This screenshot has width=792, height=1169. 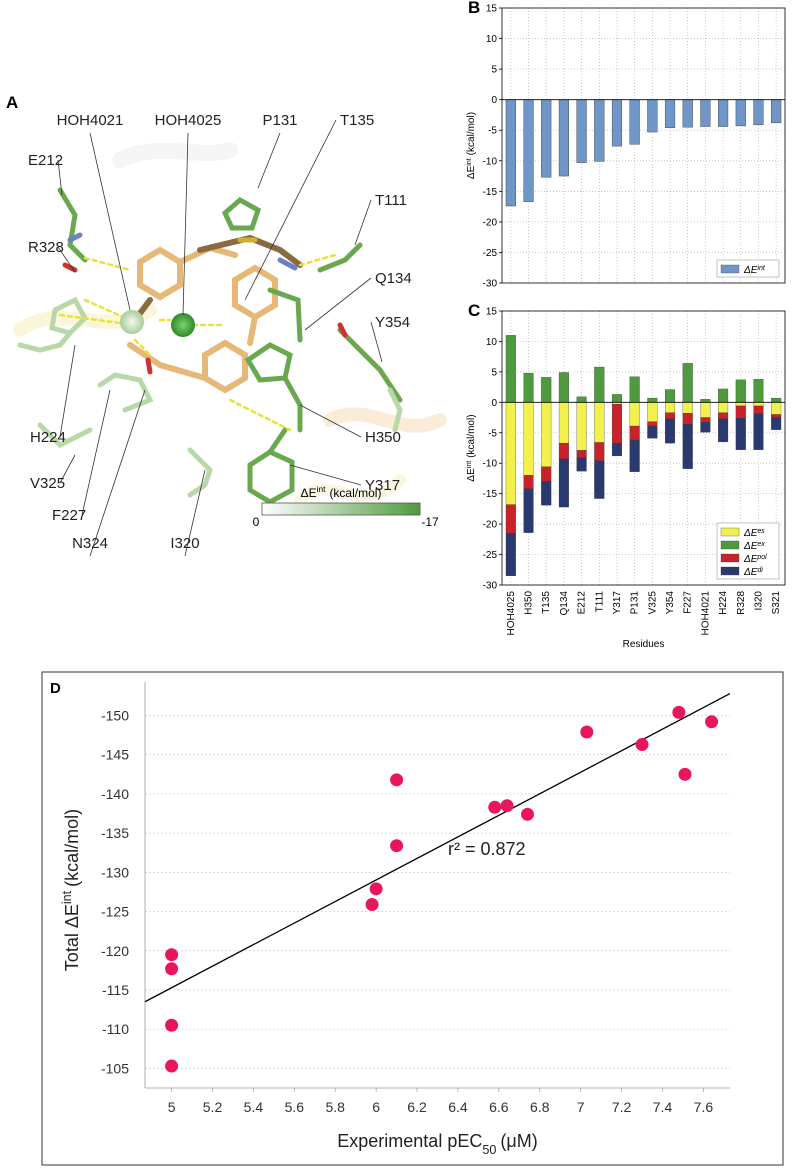 What do you see at coordinates (529, 603) in the screenshot?
I see `x-tick-label: H350` at bounding box center [529, 603].